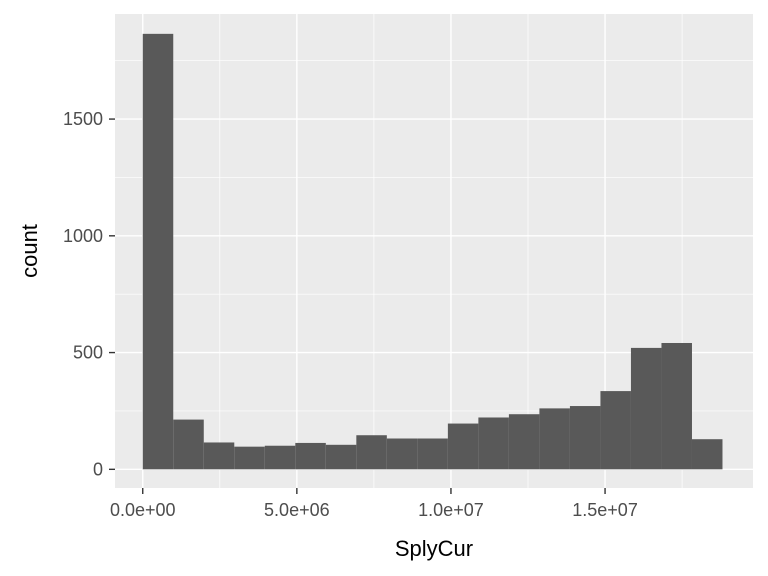 This screenshot has width=768, height=576. What do you see at coordinates (374, 504) in the screenshot?
I see `x-axis: 0.0e+00 5.0e+06 1.0e+07 1.5e+07` at bounding box center [374, 504].